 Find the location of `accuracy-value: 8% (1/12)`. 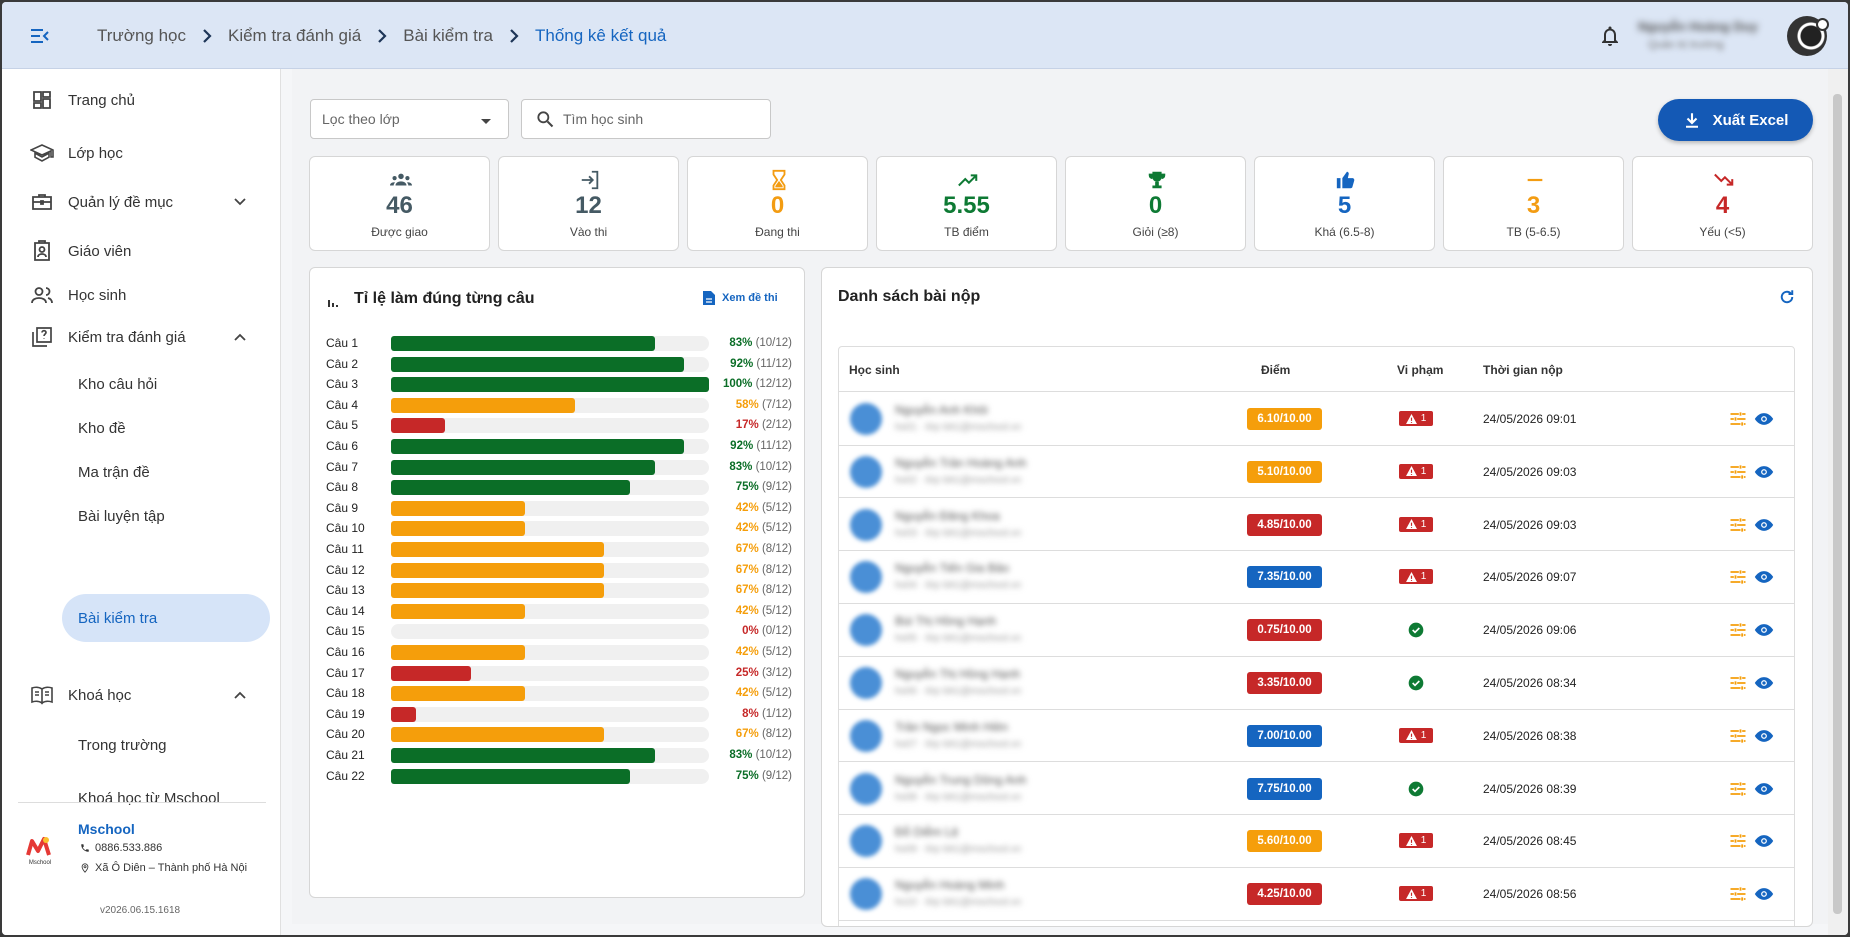

accuracy-value: 8% (1/12) is located at coordinates (747, 714).